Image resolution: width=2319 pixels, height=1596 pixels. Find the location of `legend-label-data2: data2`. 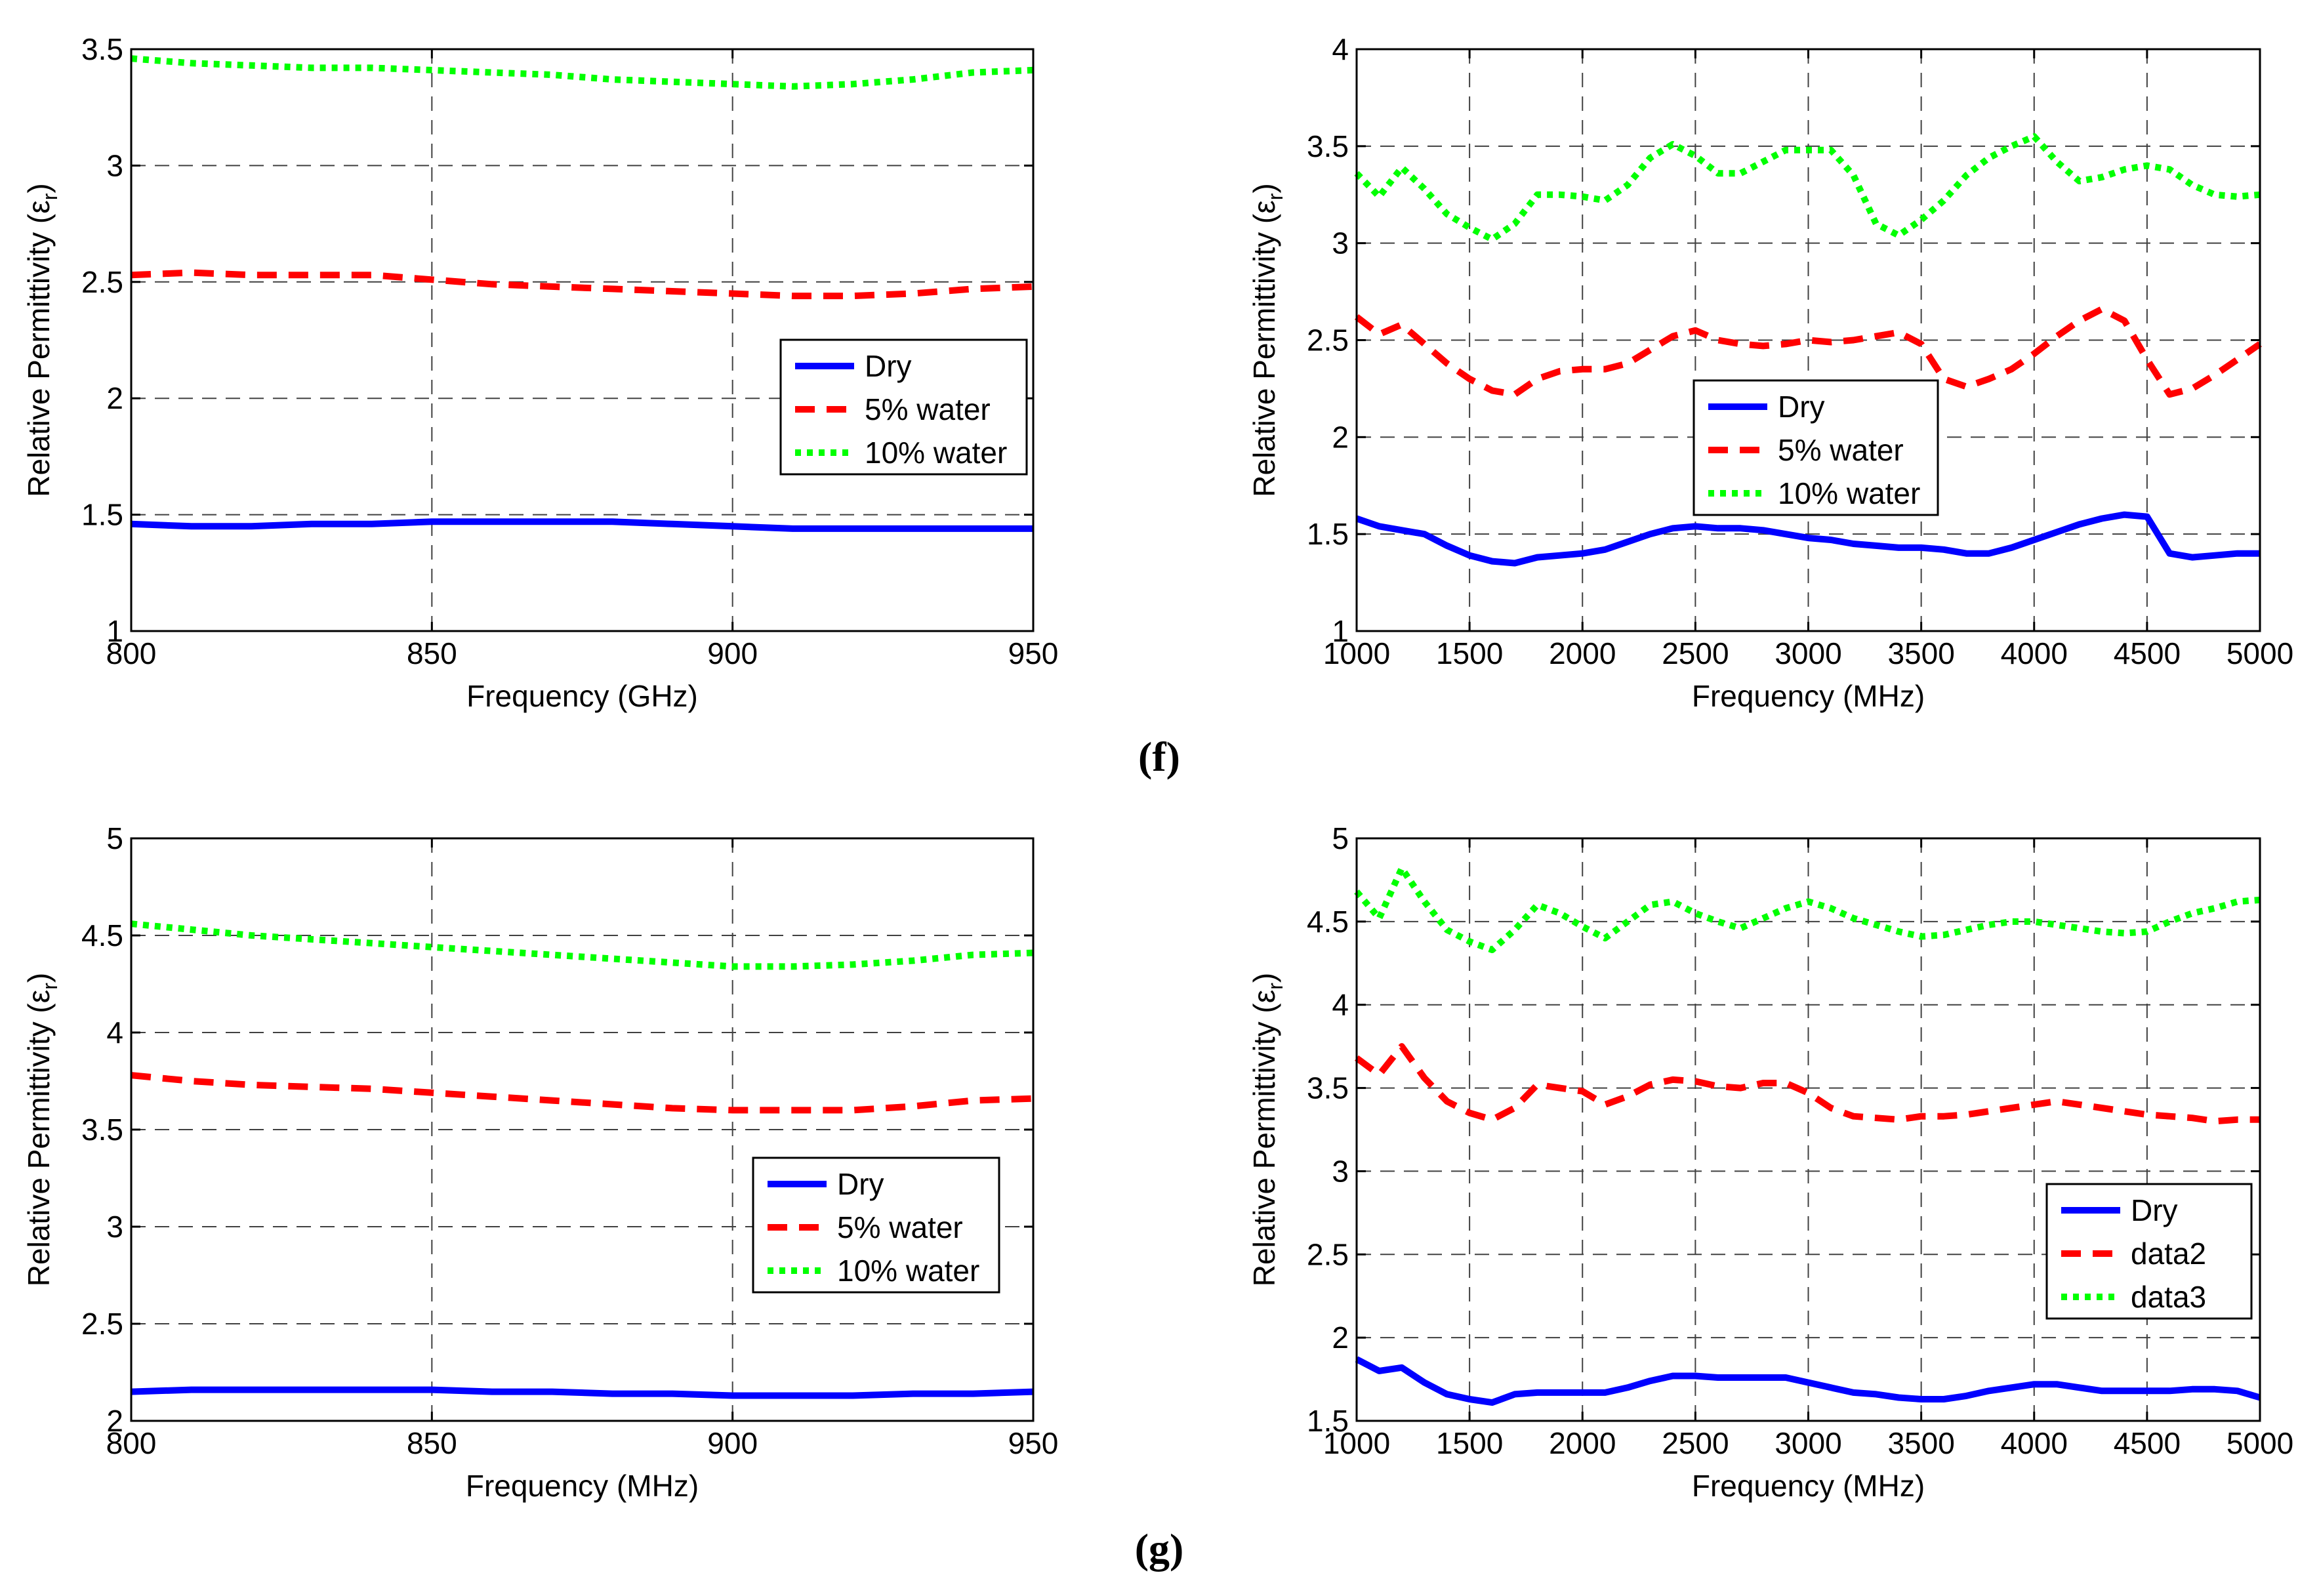

legend-label-data2: data2 is located at coordinates (2168, 1254).